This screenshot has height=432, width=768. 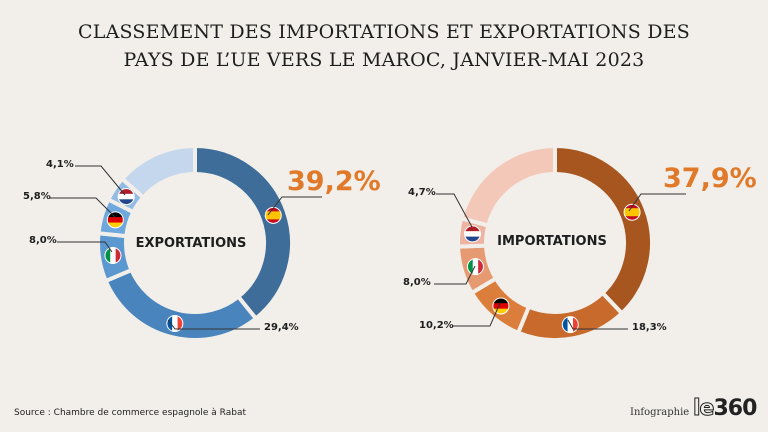 What do you see at coordinates (436, 325) in the screenshot?
I see `import-label-germany: 10,2%` at bounding box center [436, 325].